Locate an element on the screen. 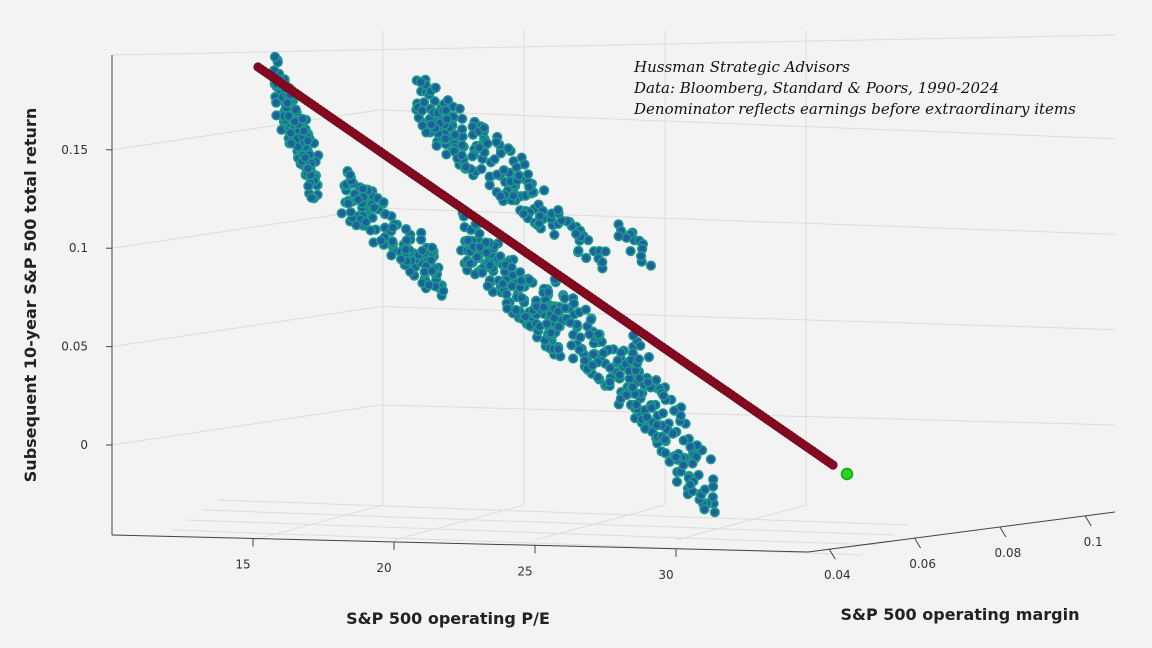  fit-point is located at coordinates (833, 465).